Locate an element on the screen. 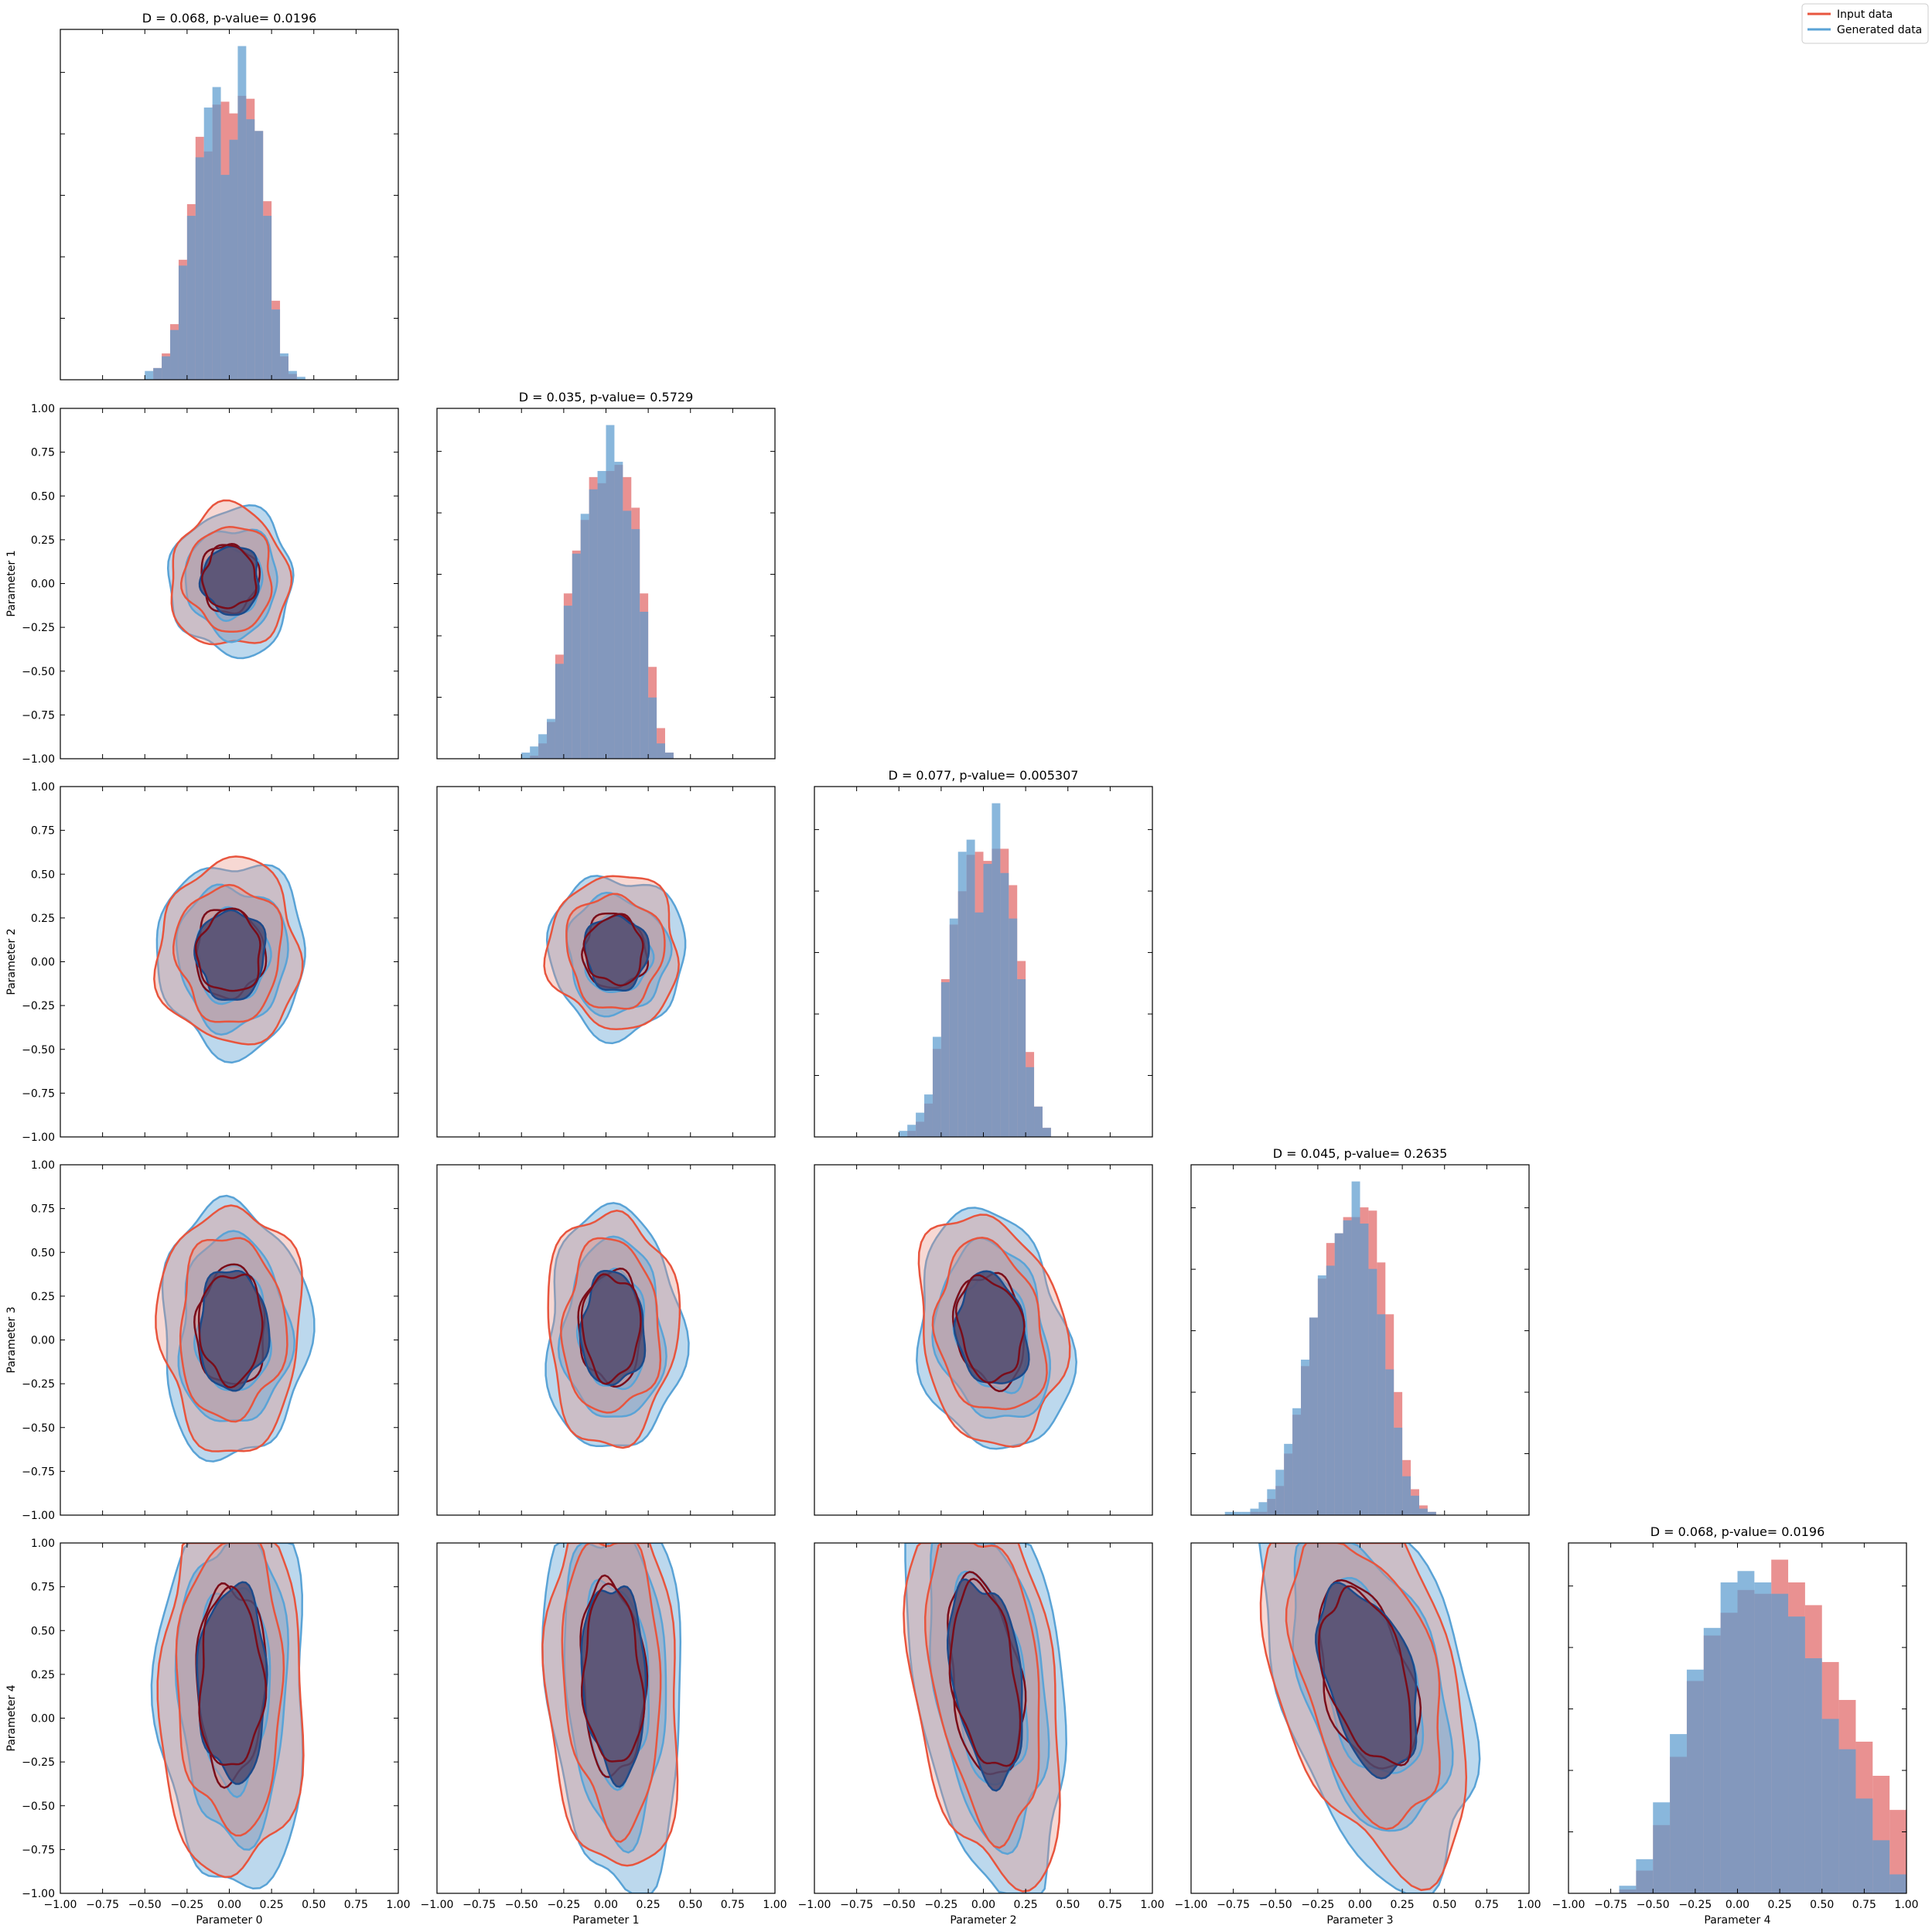  y-tick-label: −0.50 is located at coordinates (38, 1050).